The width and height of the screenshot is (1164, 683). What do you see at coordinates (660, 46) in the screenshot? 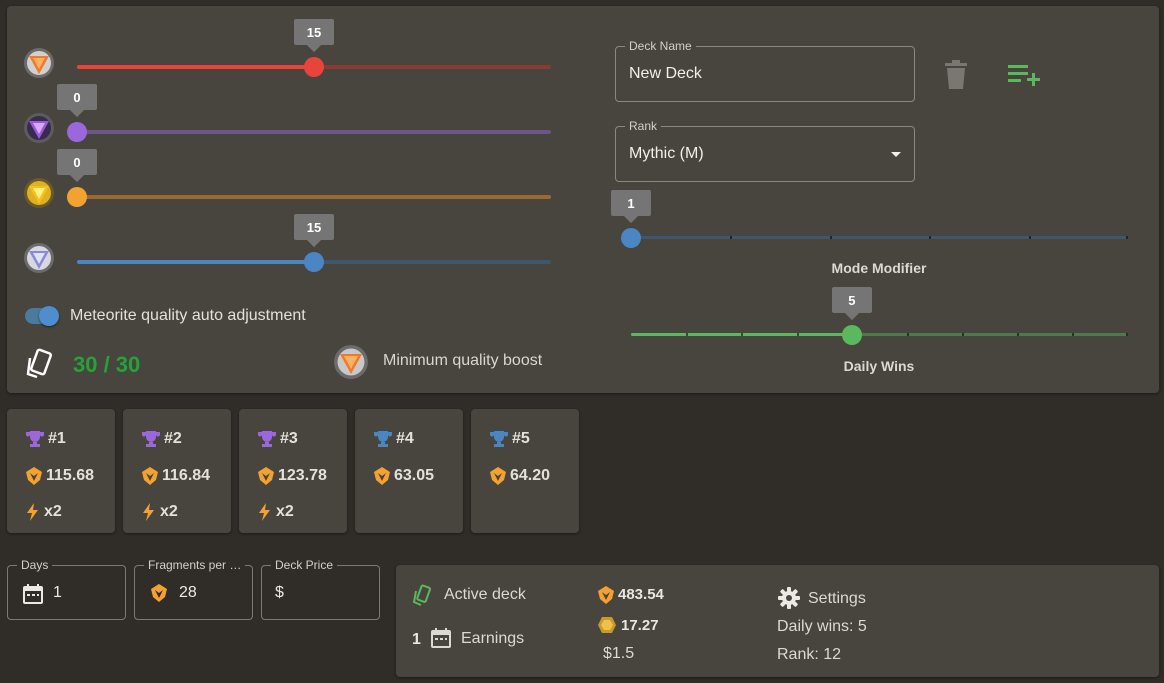
I see `deck-name-label: Deck Name` at bounding box center [660, 46].